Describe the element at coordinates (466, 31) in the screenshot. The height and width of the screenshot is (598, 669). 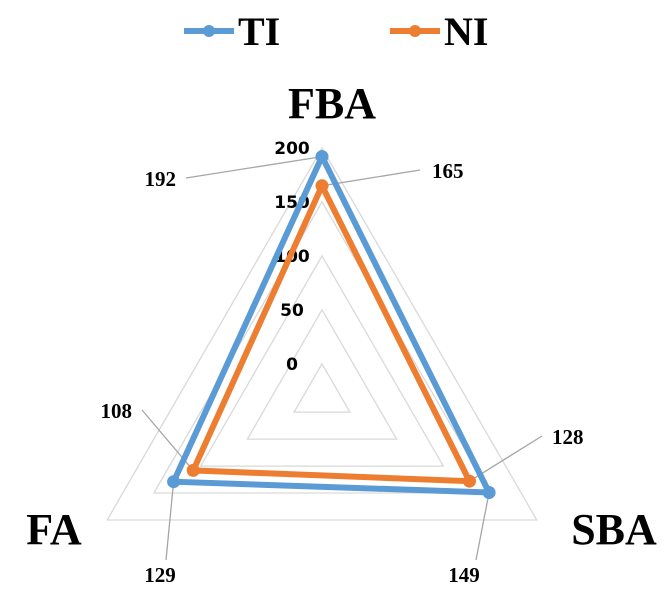
I see `legend-label-ni: NI` at that location.